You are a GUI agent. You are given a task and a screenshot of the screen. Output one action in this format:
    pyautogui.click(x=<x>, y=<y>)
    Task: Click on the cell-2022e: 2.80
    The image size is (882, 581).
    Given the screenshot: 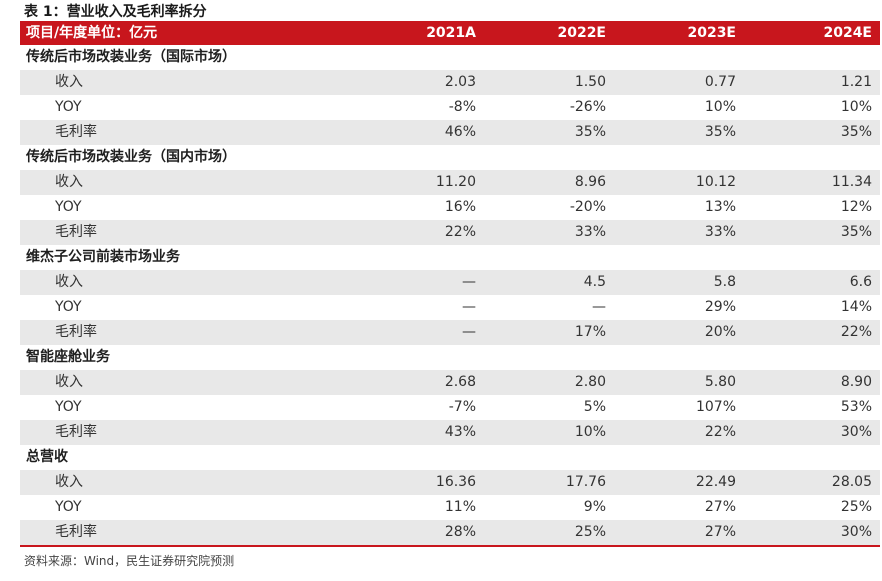 What is the action you would take?
    pyautogui.click(x=549, y=382)
    